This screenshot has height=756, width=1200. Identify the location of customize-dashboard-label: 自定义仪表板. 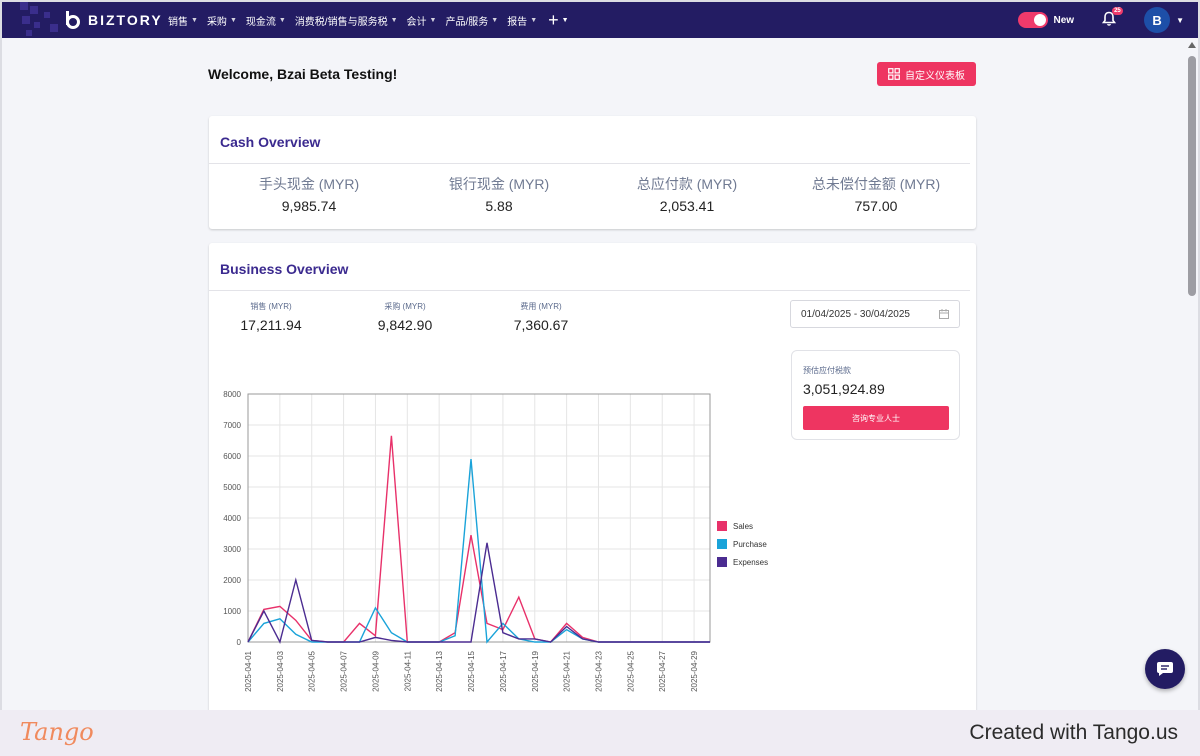
(935, 76).